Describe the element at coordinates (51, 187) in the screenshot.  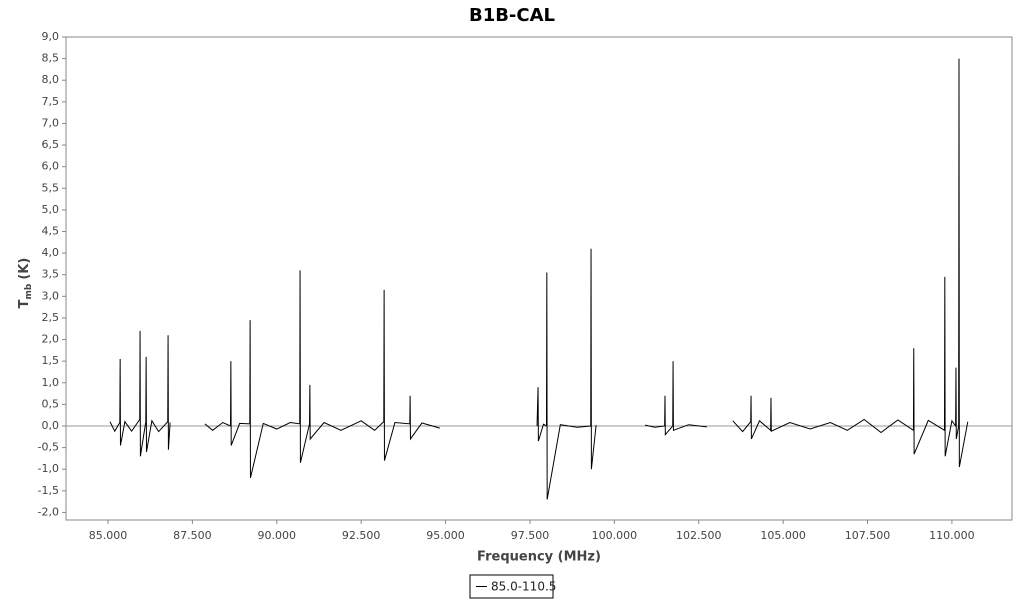
I see `y-tick-label: 5,5` at that location.